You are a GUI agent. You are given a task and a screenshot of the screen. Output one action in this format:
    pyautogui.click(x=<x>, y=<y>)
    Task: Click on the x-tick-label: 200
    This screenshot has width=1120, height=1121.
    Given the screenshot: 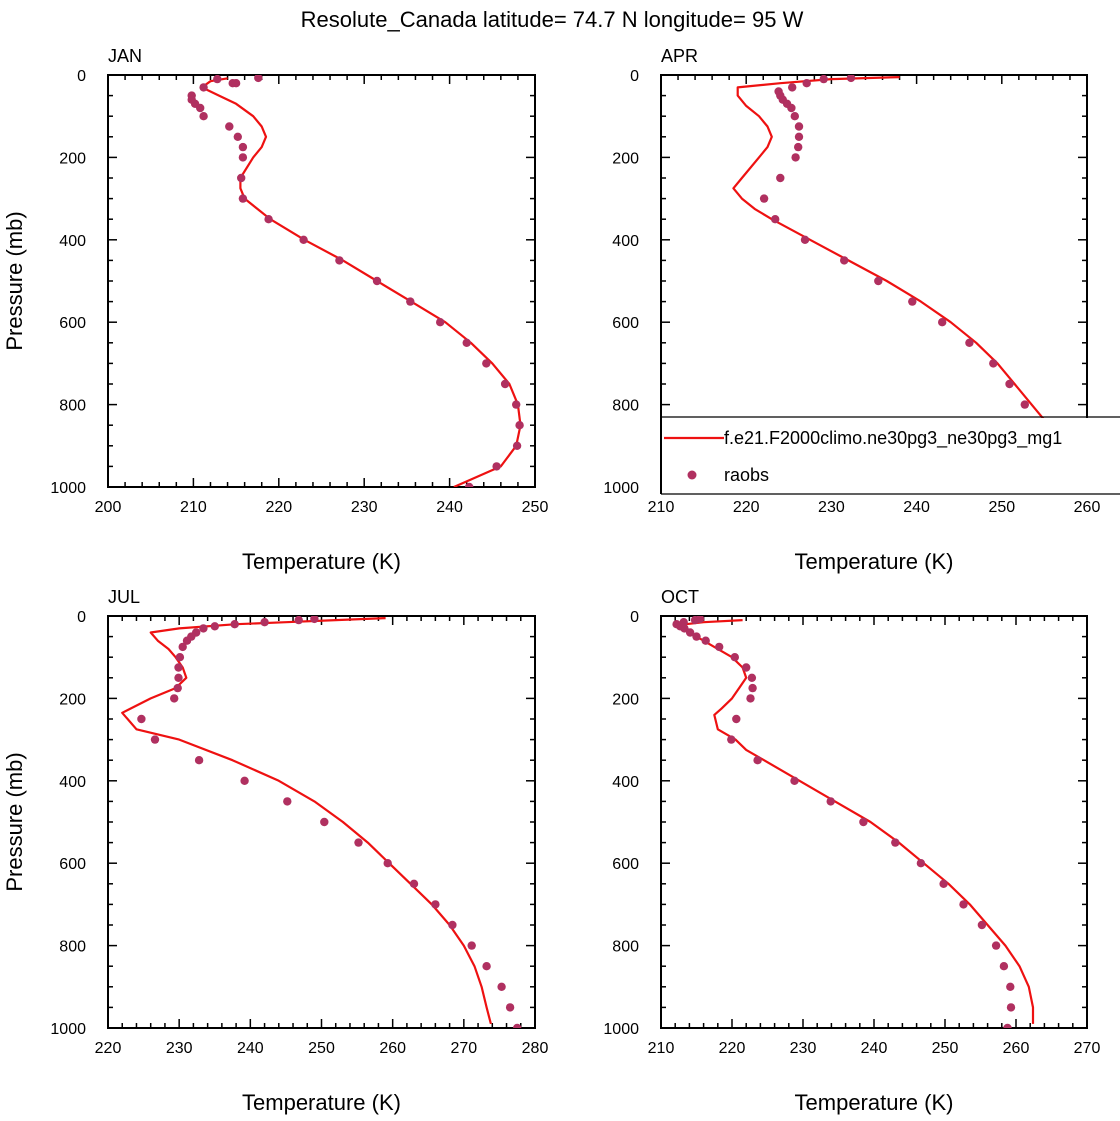 What is the action you would take?
    pyautogui.click(x=108, y=507)
    